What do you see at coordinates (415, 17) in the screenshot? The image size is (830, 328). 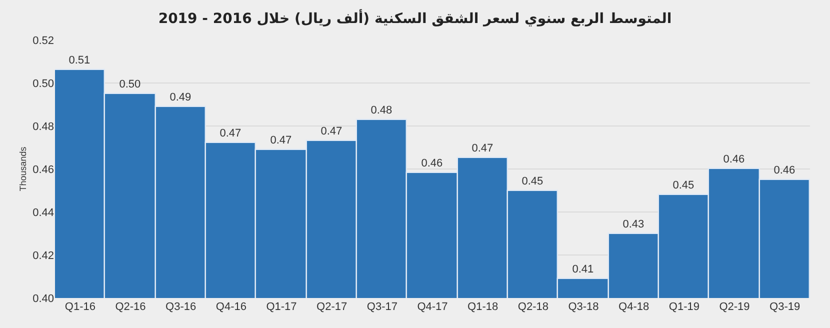 I see `chart-title: المتوسط الربع سنوي لسعر الشقق السكنية (ألف ريال) خلال 2016 - 2019` at bounding box center [415, 17].